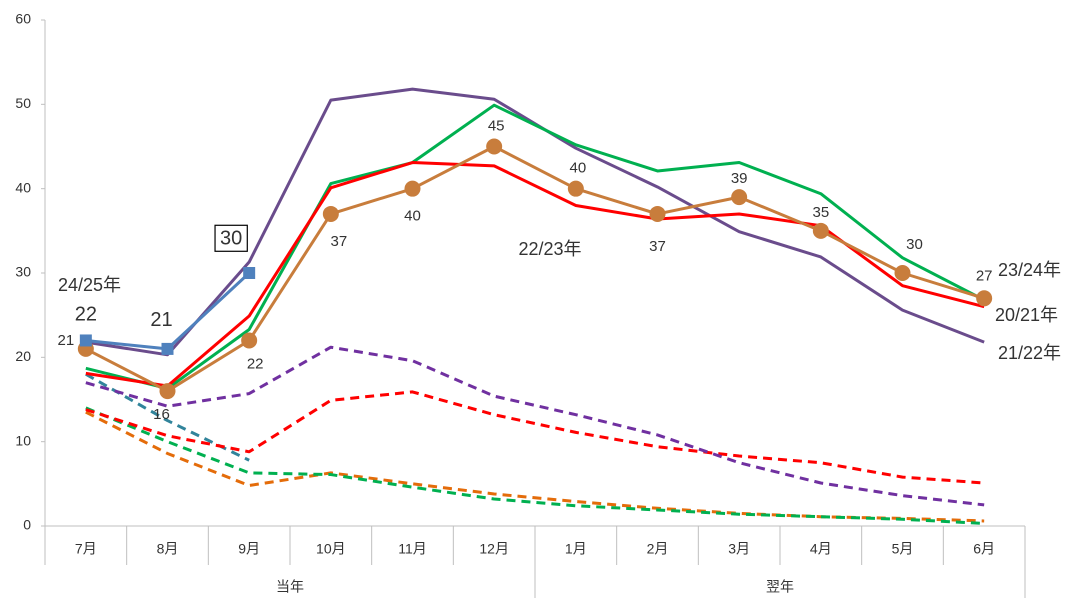  Describe the element at coordinates (984, 275) in the screenshot. I see `data-label: 27` at that location.